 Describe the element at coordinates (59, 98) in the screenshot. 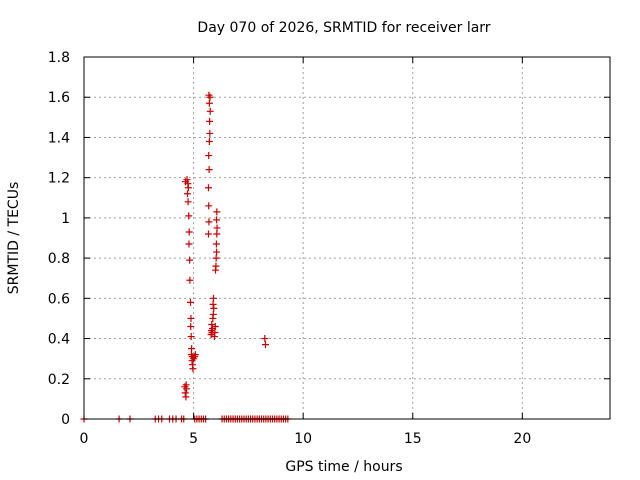

I see `y-tick-label: 1.6` at that location.